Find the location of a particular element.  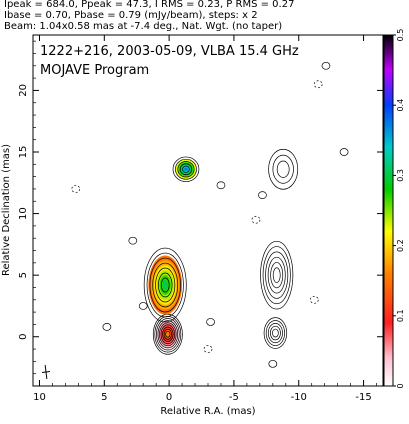

colorbar: 0 0.1 0.2 0.3 0.4 0.5 is located at coordinates (394, 209).